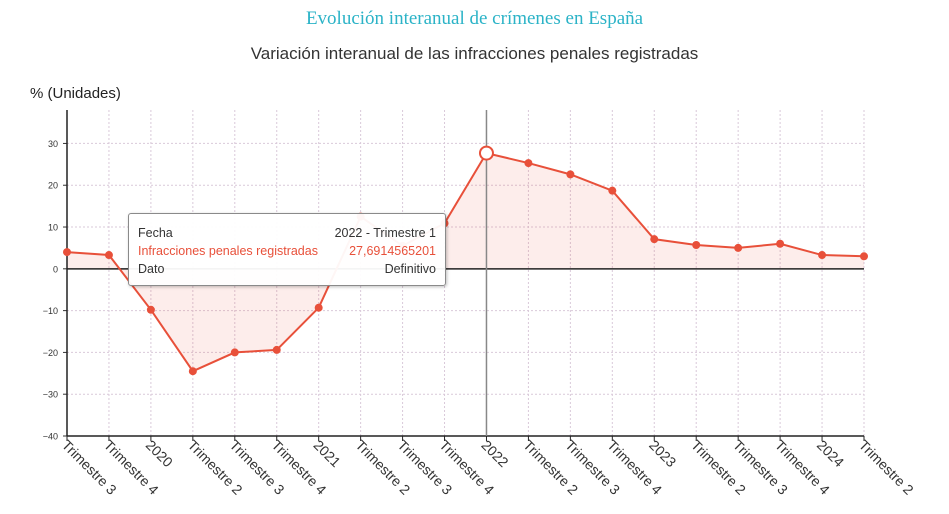  I want to click on tooltip-fecha-value: 2022 - Trimestre 1, so click(385, 233).